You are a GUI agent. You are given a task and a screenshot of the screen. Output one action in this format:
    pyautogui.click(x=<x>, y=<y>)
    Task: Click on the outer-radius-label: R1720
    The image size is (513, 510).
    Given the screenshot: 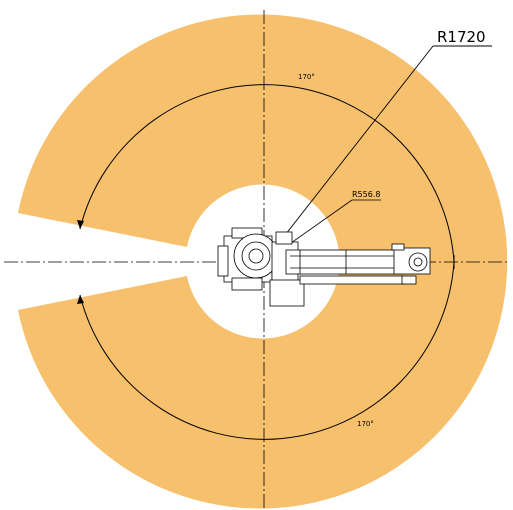 What is the action you would take?
    pyautogui.click(x=461, y=37)
    